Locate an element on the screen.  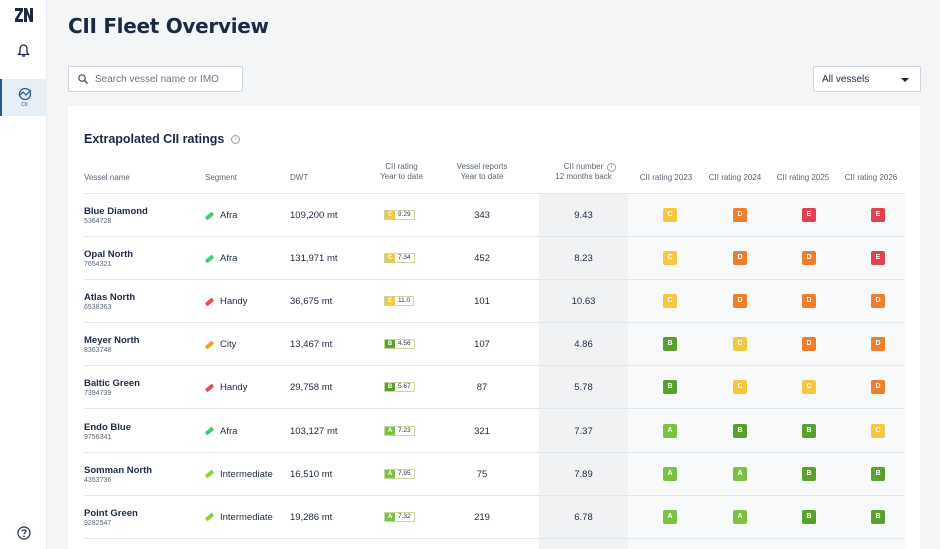
bell-icon is located at coordinates (23, 50).